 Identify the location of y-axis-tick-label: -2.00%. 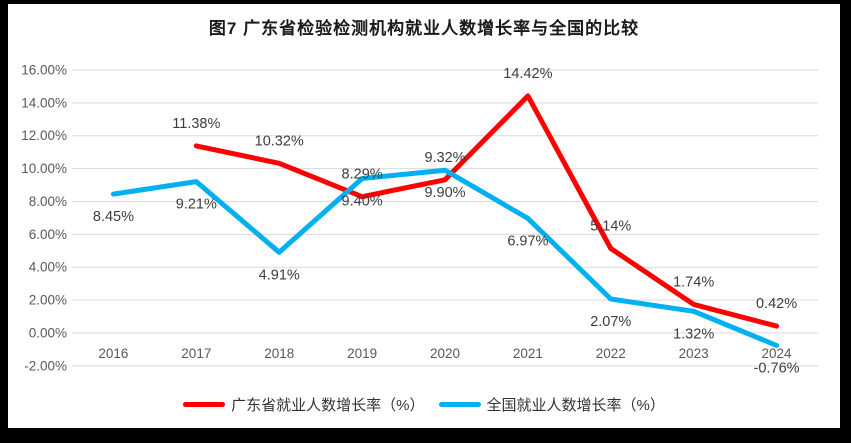
(45, 365).